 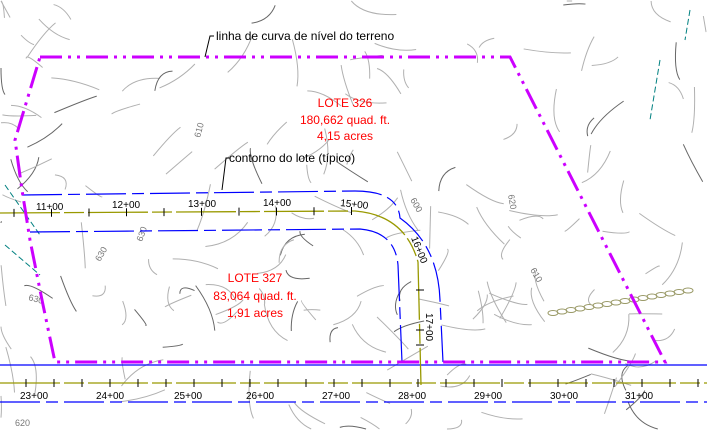 I want to click on station-label: 29+00, so click(x=488, y=396).